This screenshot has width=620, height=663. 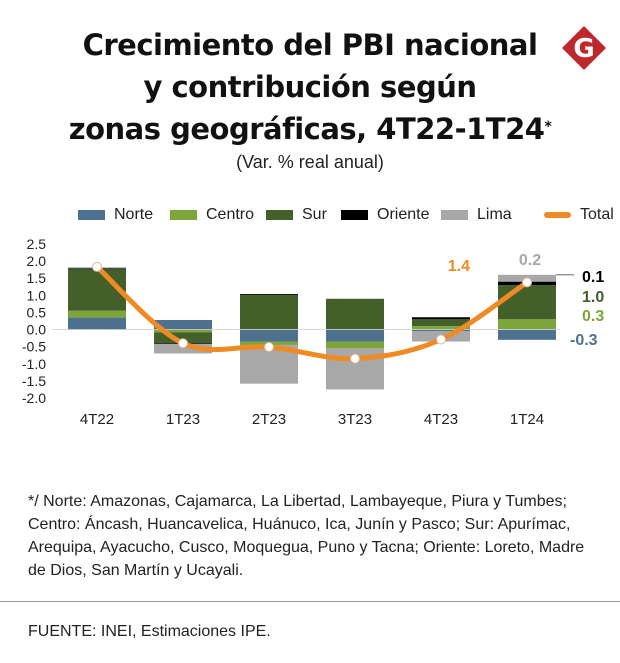 I want to click on y-tick-label: -2.0, so click(x=34, y=398).